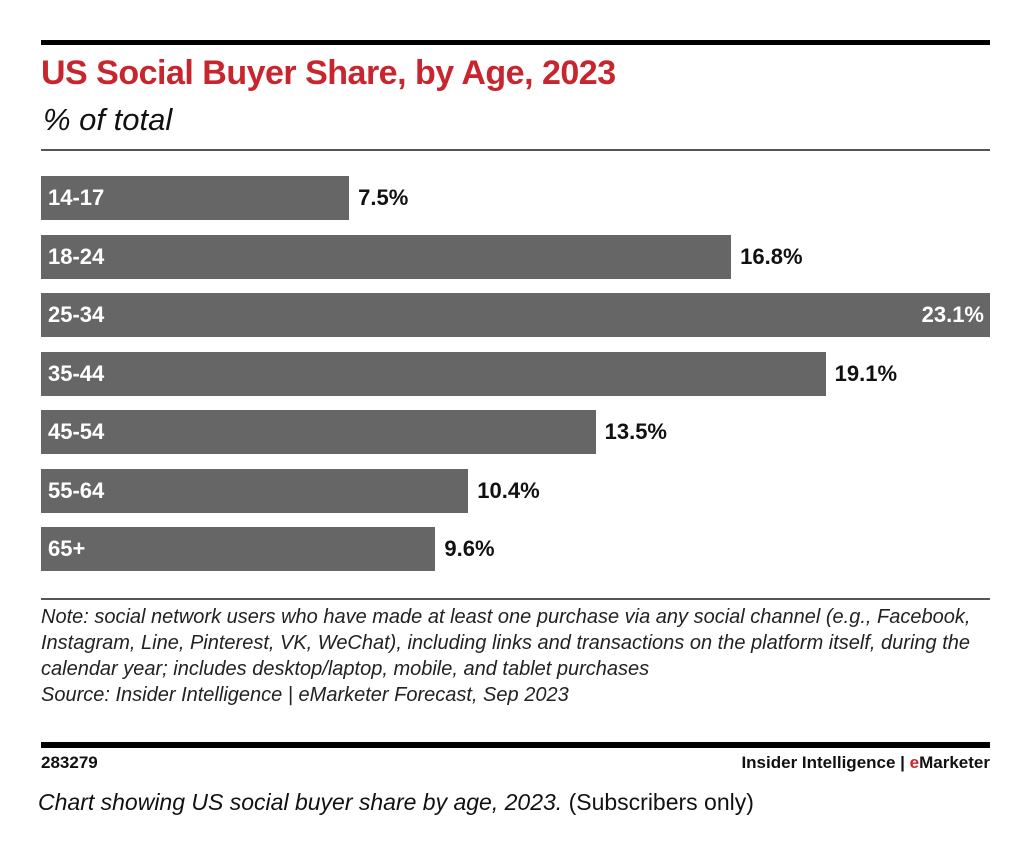  What do you see at coordinates (515, 42) in the screenshot?
I see `top-rule` at bounding box center [515, 42].